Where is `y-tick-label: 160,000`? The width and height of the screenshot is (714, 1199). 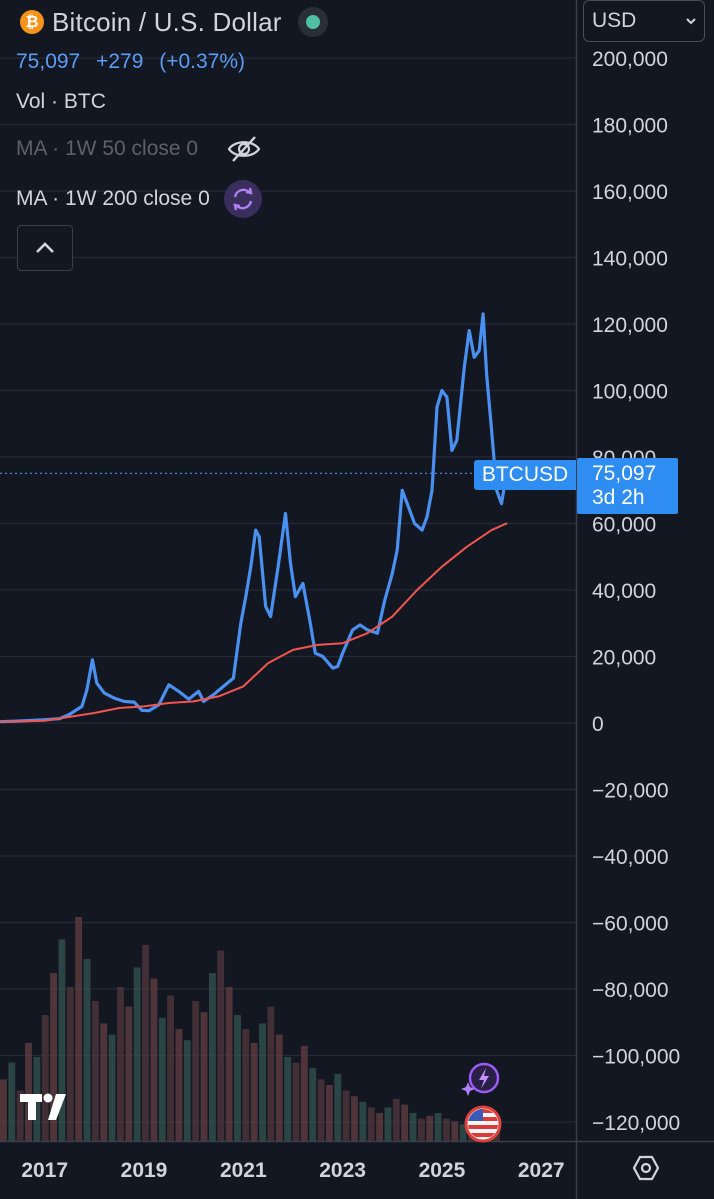
y-tick-label: 160,000 is located at coordinates (630, 192).